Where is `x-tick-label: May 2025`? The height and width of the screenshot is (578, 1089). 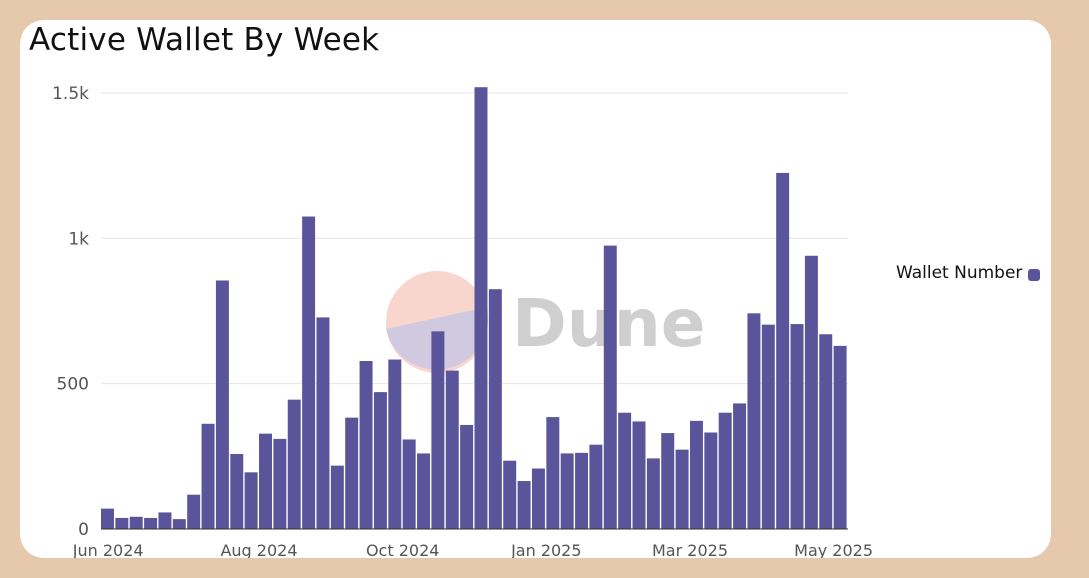 x-tick-label: May 2025 is located at coordinates (833, 549).